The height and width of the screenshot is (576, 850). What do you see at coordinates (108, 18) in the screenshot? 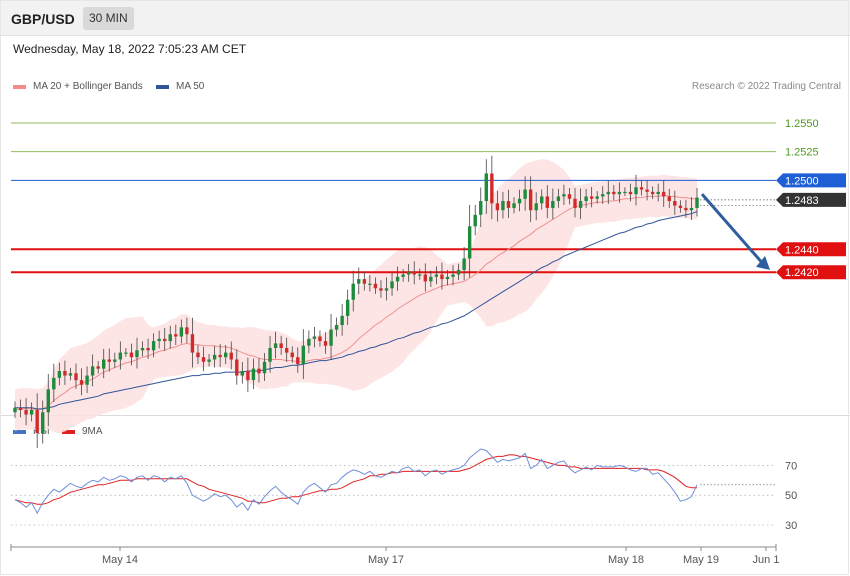
I see `timeframe-button: 30 MIN` at bounding box center [108, 18].